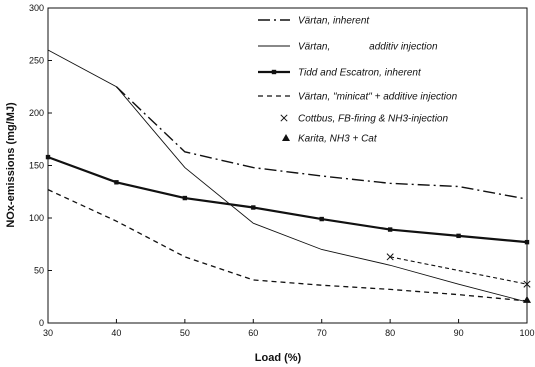 The image size is (535, 367). I want to click on legend-label: Värtan, inherent, so click(334, 21).